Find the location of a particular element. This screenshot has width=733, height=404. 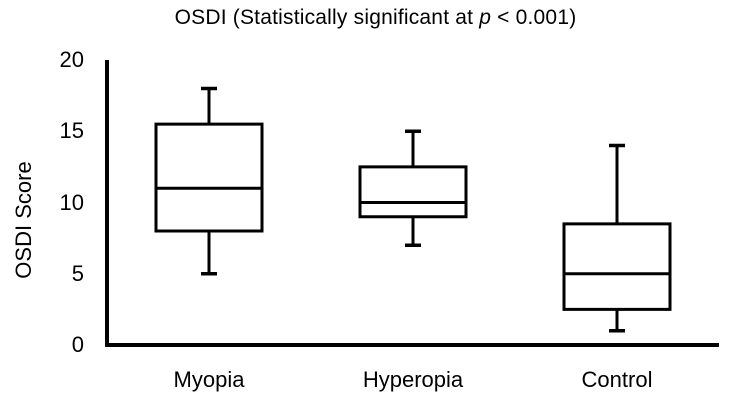

hyperopia-box is located at coordinates (413, 192).